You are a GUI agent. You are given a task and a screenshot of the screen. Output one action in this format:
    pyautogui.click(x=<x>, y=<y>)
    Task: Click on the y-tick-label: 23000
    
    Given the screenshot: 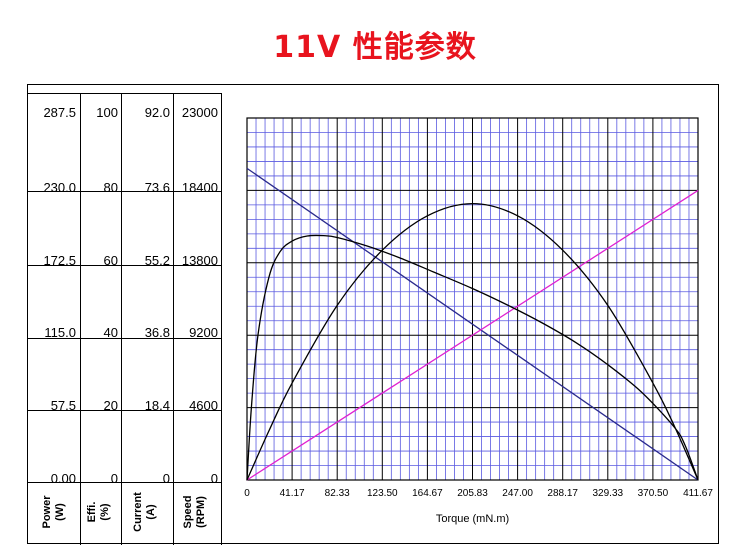 What is the action you would take?
    pyautogui.click(x=199, y=112)
    